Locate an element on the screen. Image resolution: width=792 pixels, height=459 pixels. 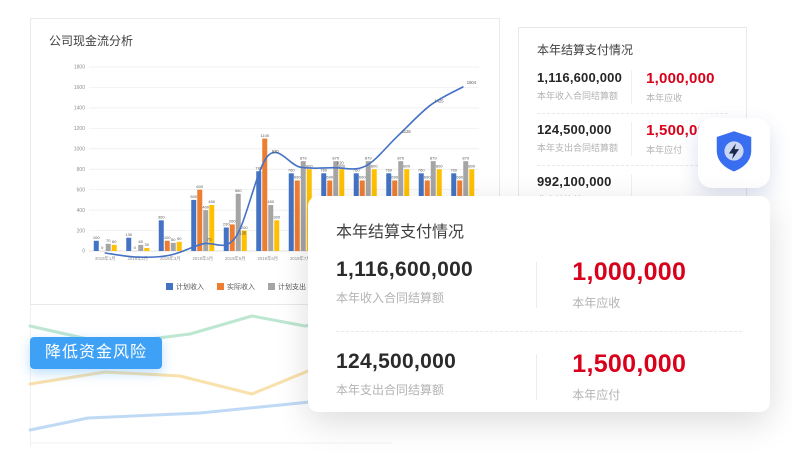
svg-text: 2019年6月 is located at coordinates (267, 258).